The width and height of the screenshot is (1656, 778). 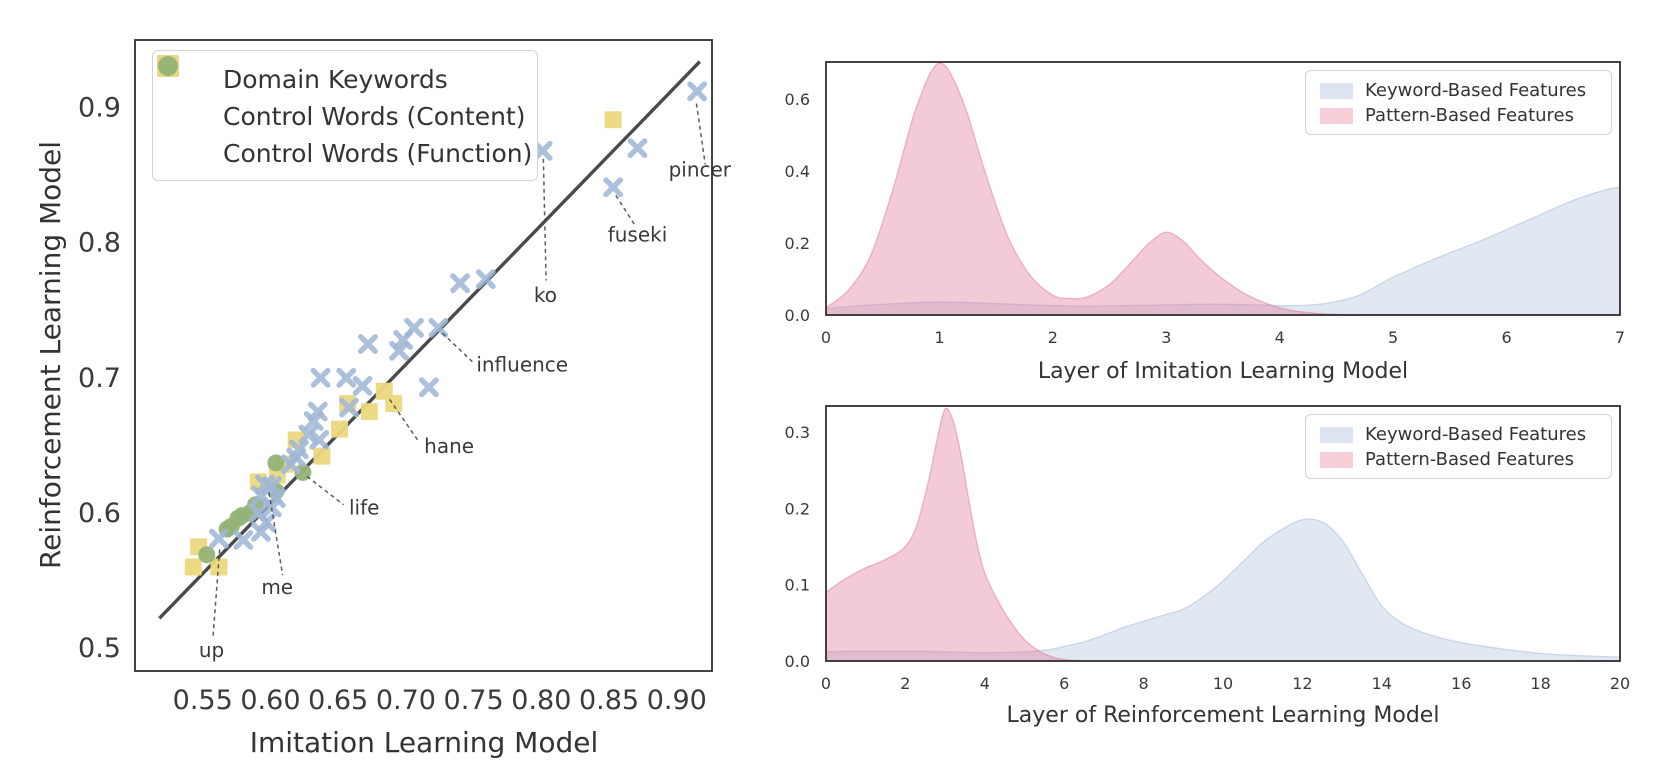 I want to click on annotation-label: life, so click(x=364, y=507).